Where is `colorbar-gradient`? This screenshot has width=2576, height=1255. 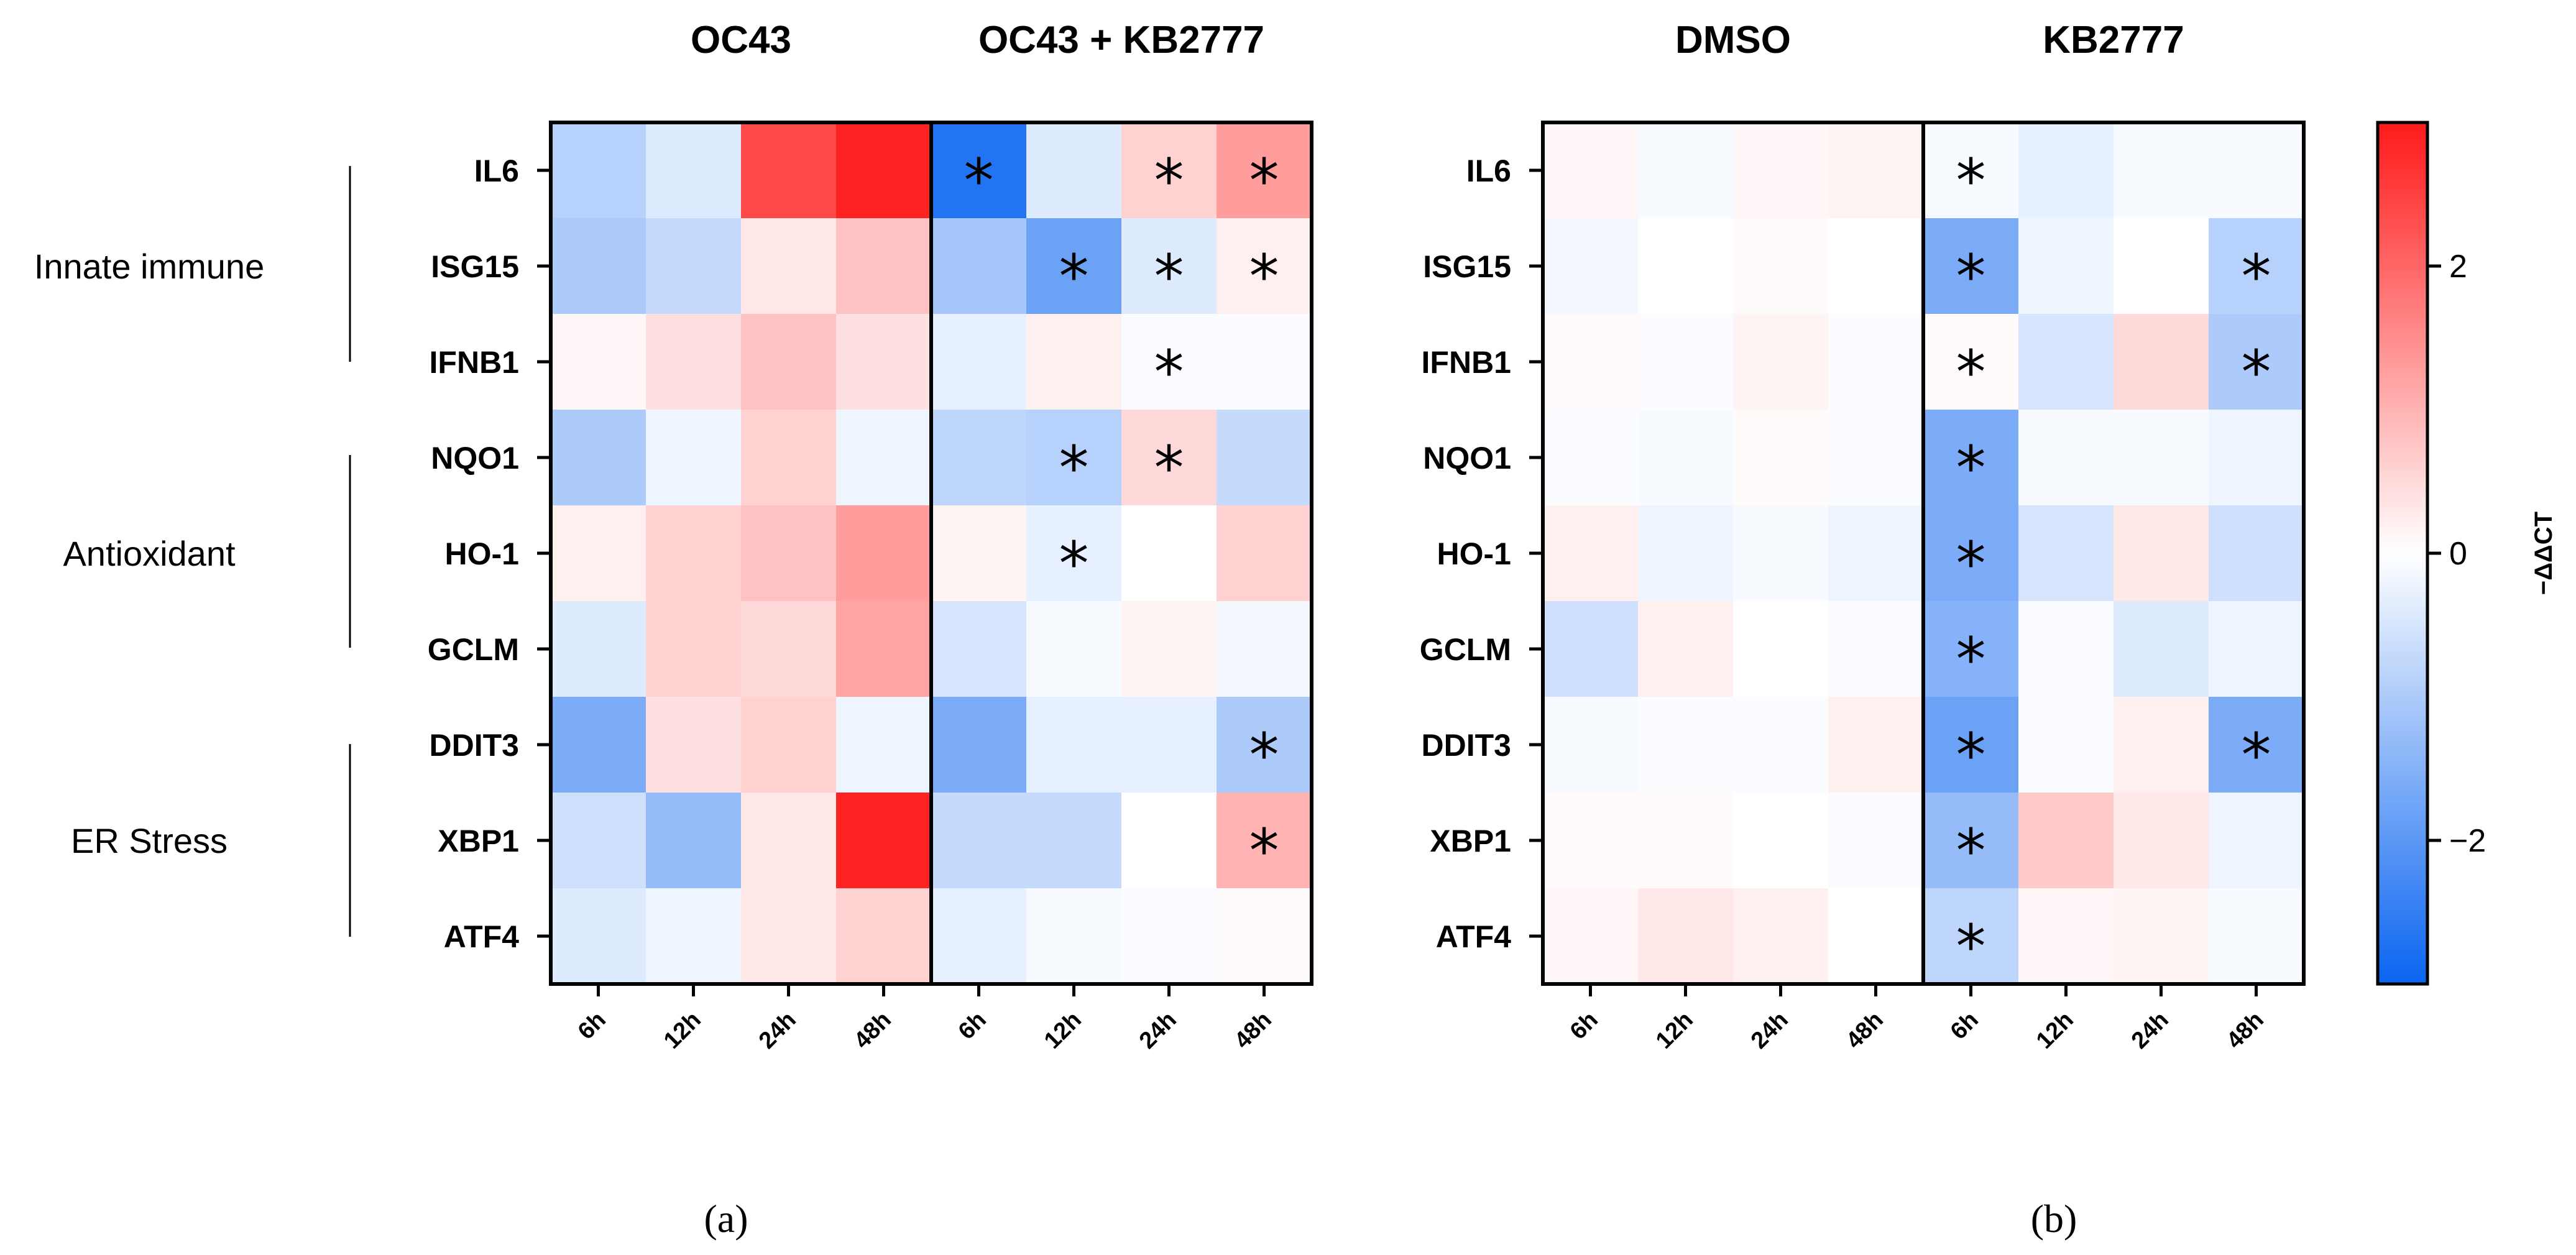
colorbar-gradient is located at coordinates (2402, 553).